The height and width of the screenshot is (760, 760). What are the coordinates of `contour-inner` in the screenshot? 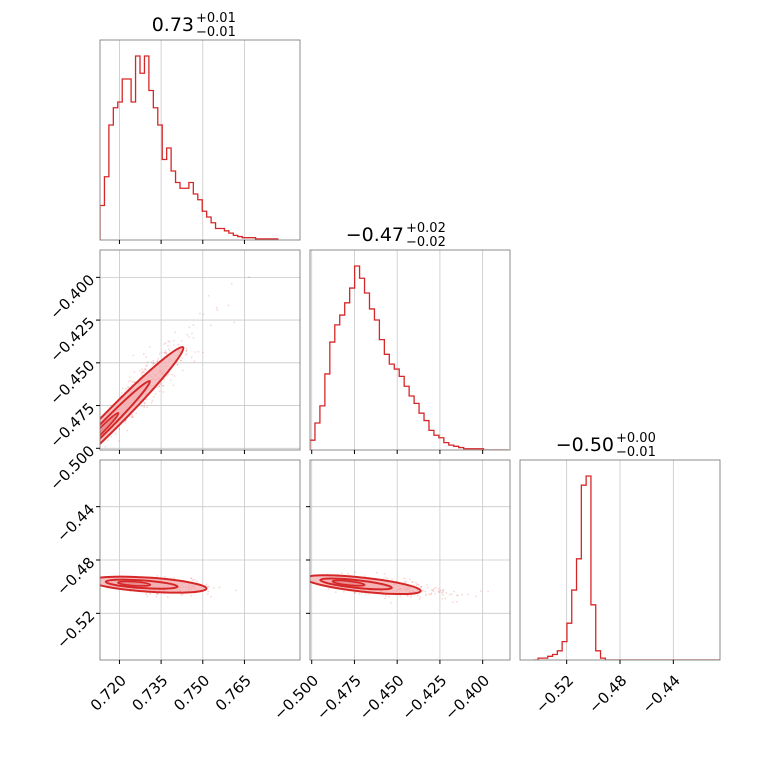 It's located at (110, 431).